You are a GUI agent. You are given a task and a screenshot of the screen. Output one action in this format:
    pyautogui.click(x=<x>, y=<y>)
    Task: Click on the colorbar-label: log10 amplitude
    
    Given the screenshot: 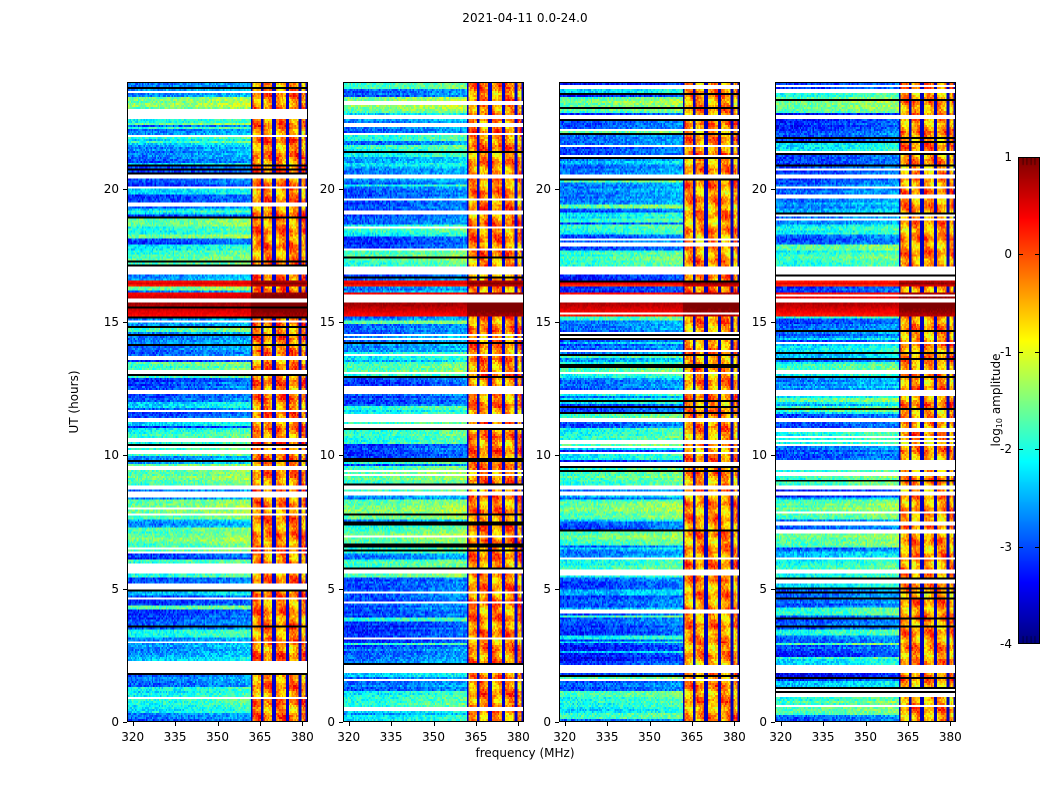 What is the action you would take?
    pyautogui.click(x=996, y=400)
    